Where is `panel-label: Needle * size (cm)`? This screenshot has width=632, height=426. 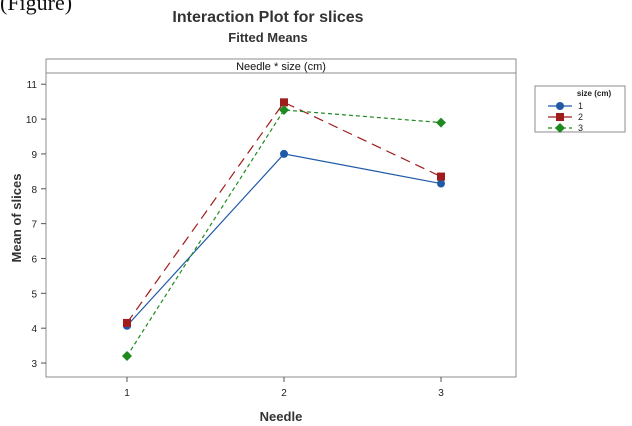 panel-label: Needle * size (cm) is located at coordinates (281, 67).